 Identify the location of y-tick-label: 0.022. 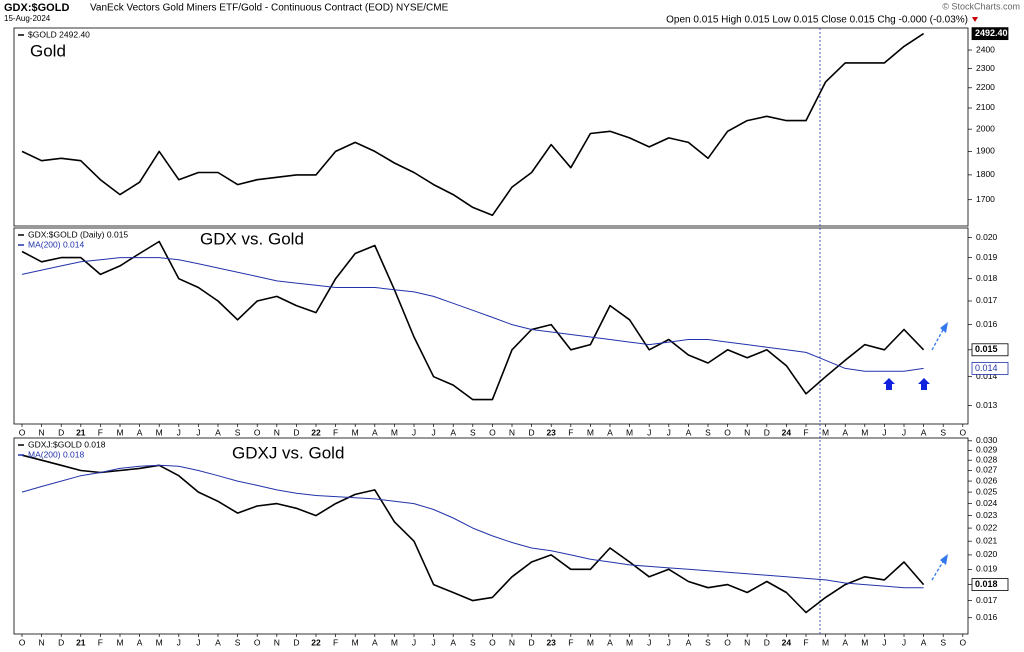
(987, 527).